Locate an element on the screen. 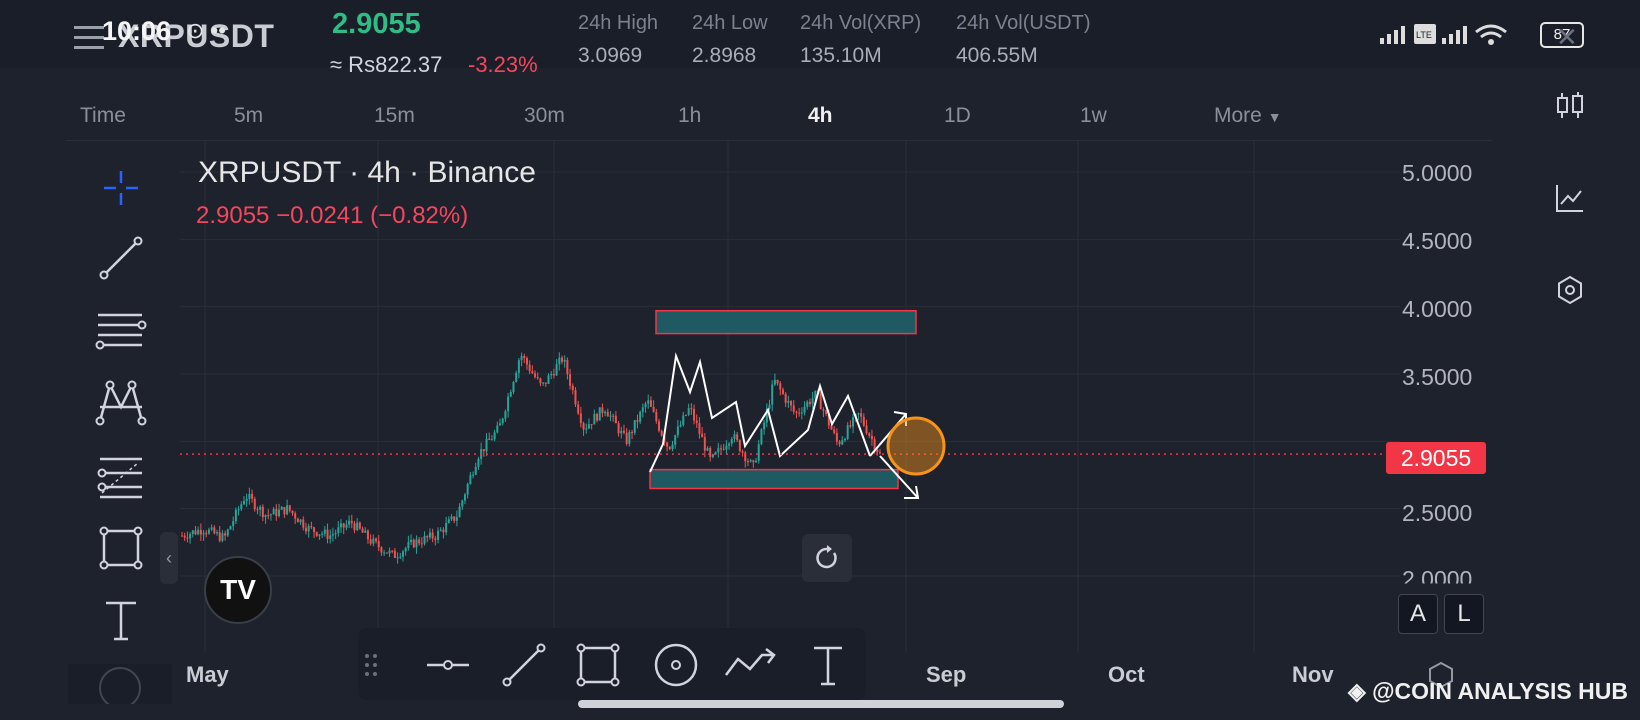 The width and height of the screenshot is (1640, 720). tab-more: More ▼ is located at coordinates (1248, 116).